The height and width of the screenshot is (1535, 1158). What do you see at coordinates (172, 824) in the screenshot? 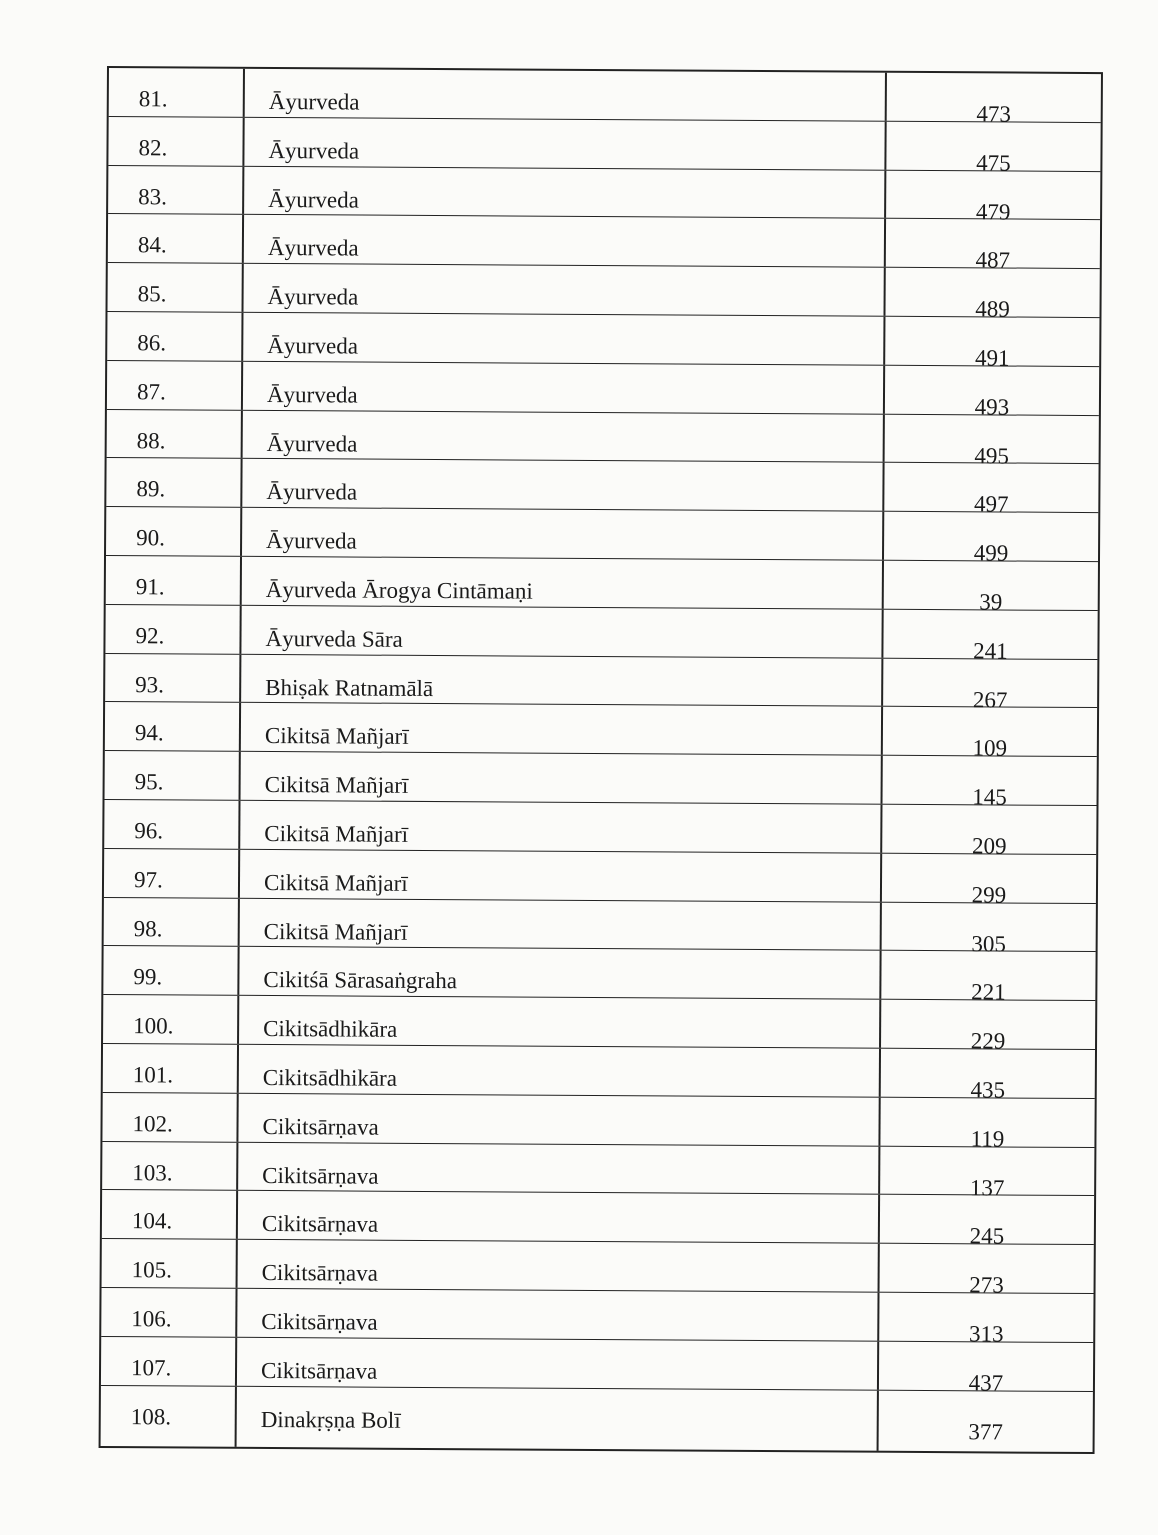
I see `row-number: 96.` at bounding box center [172, 824].